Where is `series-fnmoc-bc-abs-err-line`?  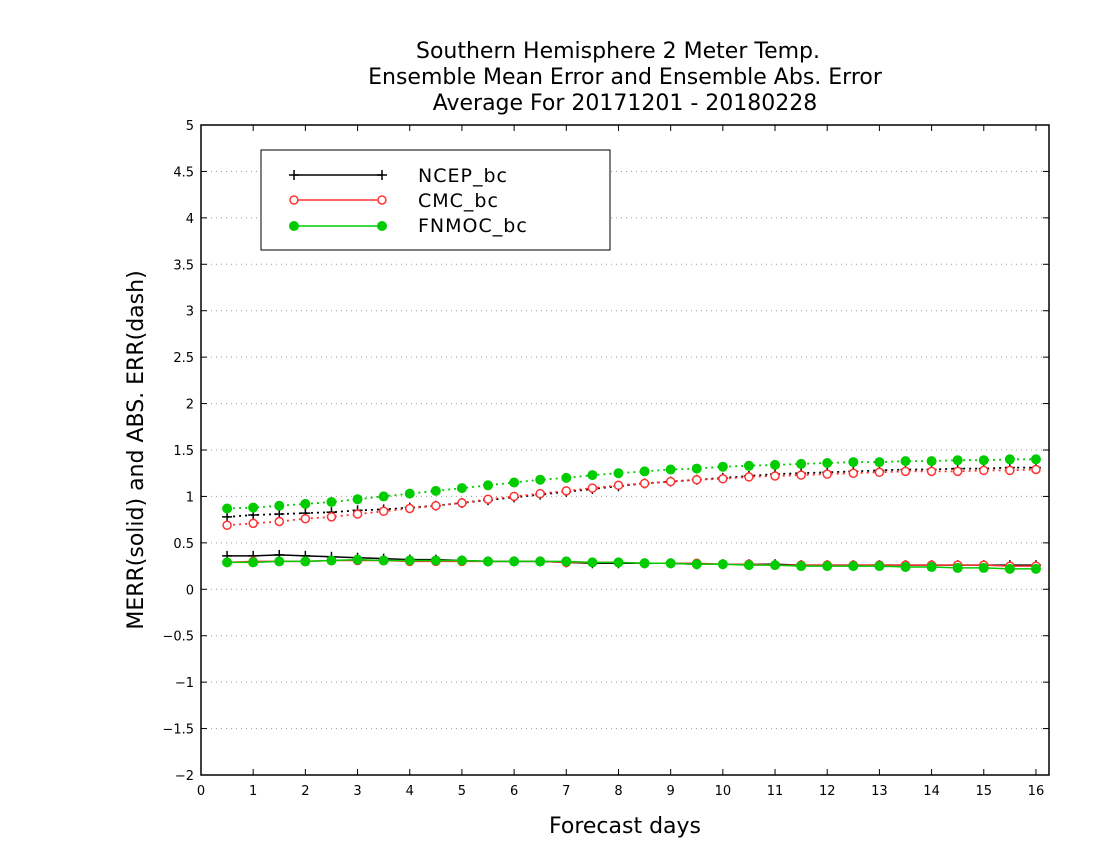
series-fnmoc-bc-abs-err-line is located at coordinates (631, 484).